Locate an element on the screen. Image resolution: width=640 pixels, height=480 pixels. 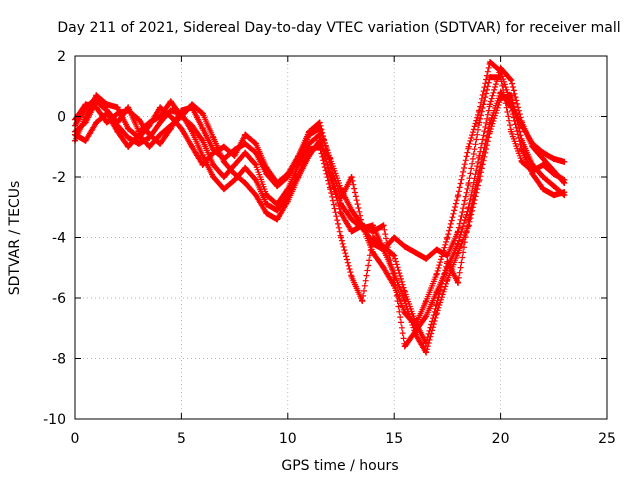
x-tick-label: 10 is located at coordinates (288, 439).